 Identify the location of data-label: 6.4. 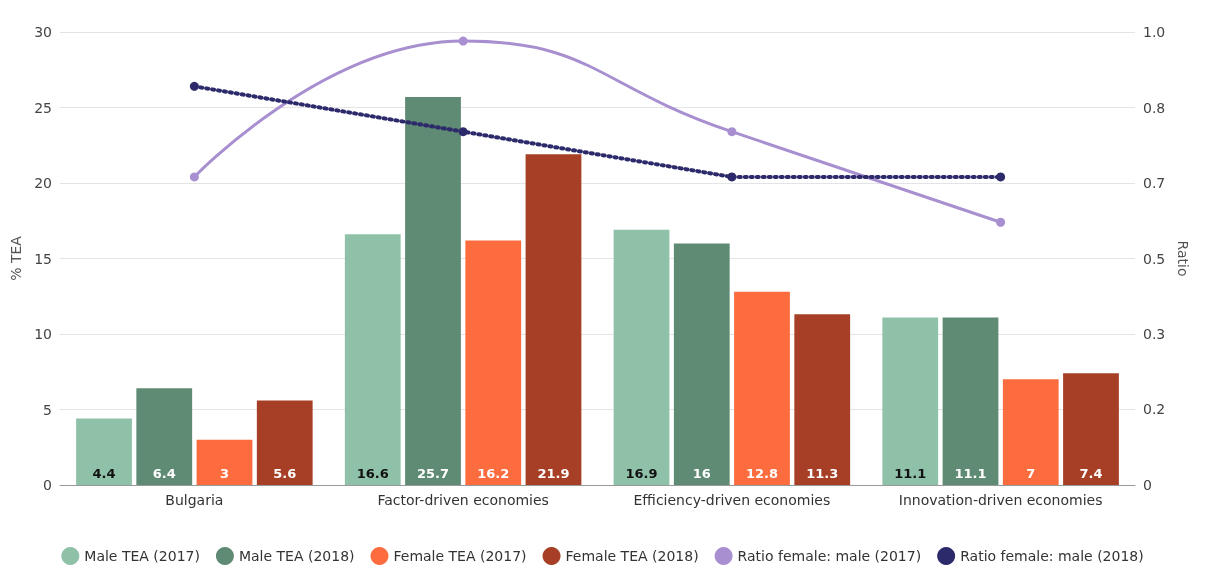
(164, 473).